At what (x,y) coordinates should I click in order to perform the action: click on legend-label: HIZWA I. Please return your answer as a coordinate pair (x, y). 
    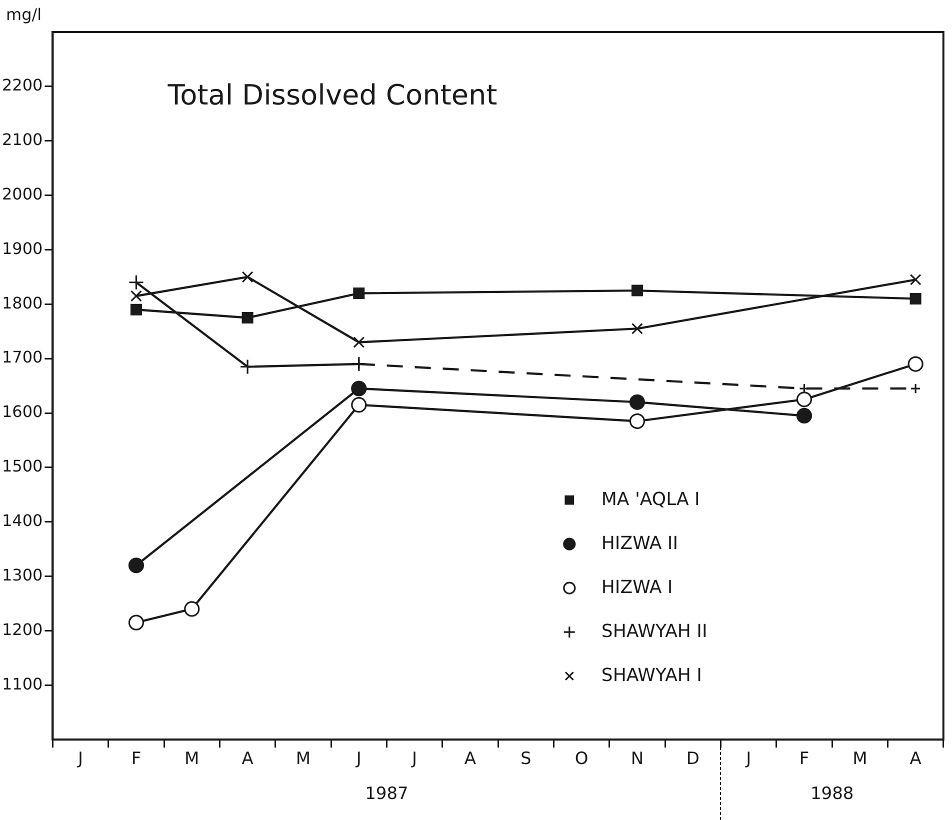
    Looking at the image, I should click on (637, 587).